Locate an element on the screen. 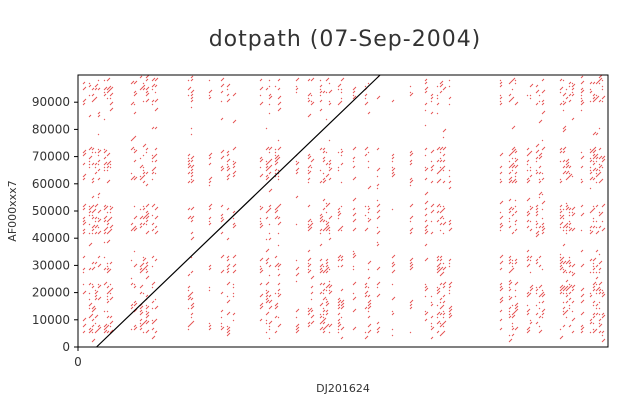 Image resolution: width=622 pixels, height=402 pixels. chart-title: dotpath (07-Sep-2004) is located at coordinates (345, 39).